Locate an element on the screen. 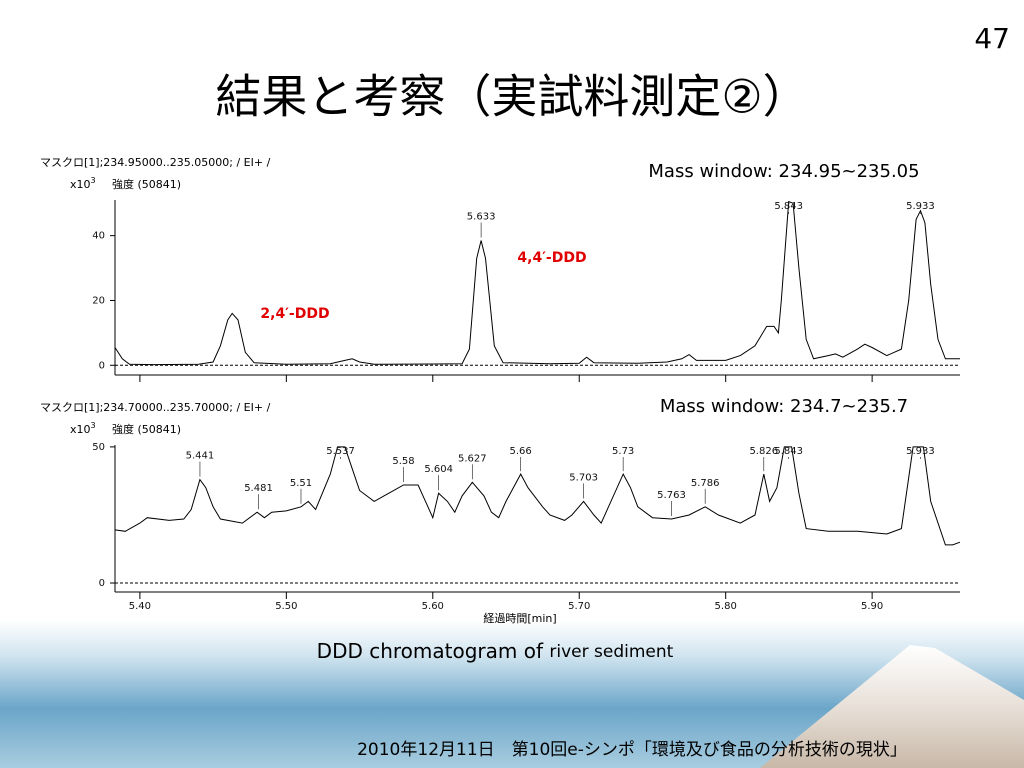 This screenshot has height=768, width=1024. peak-label: 5.66 is located at coordinates (521, 451).